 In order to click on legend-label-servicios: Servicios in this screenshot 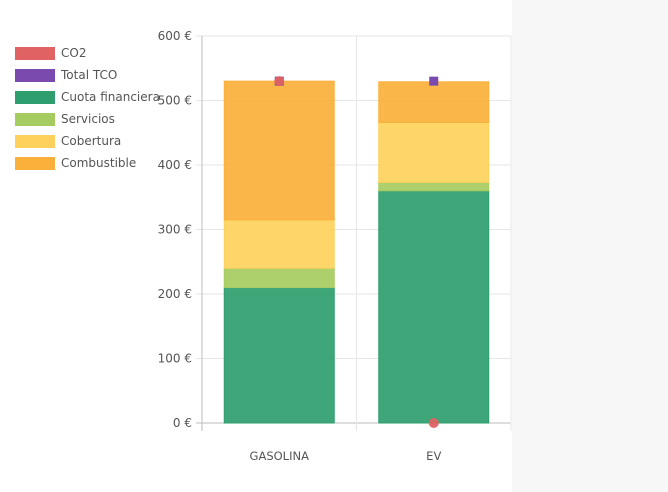, I will do `click(88, 119)`.